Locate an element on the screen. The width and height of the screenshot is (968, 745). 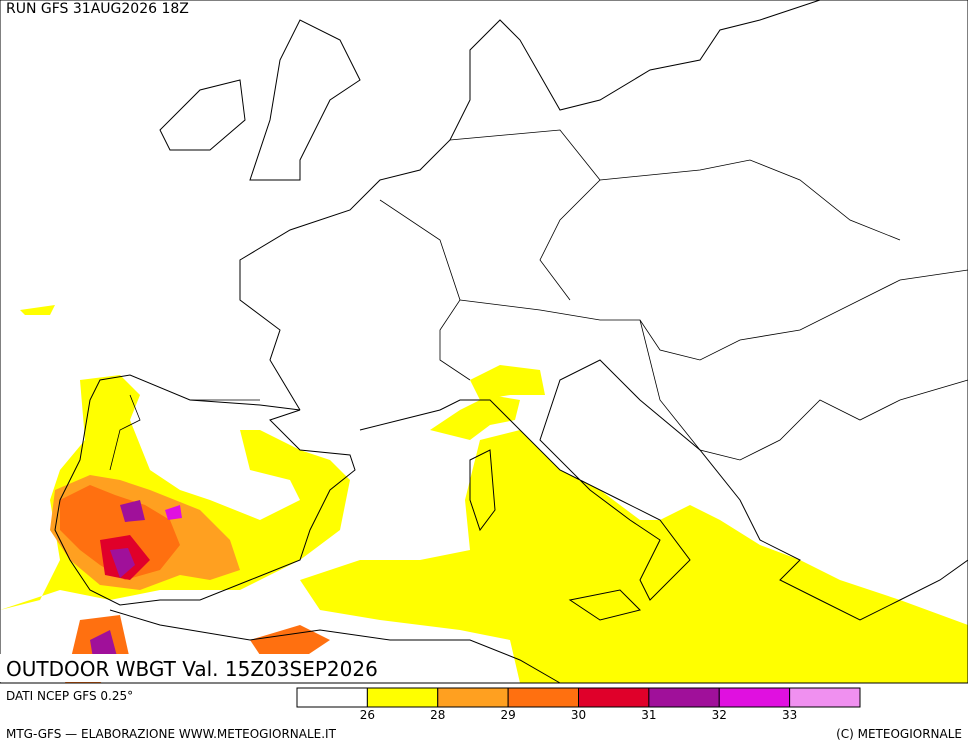
title-box is located at coordinates (194, 668).